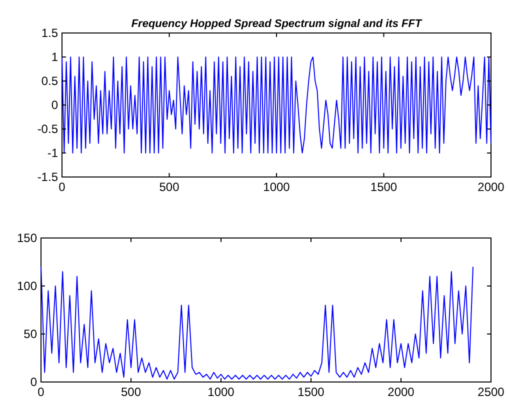 Image resolution: width=508 pixels, height=401 pixels. Describe the element at coordinates (54, 57) in the screenshot. I see `y-tick-label: 1` at that location.